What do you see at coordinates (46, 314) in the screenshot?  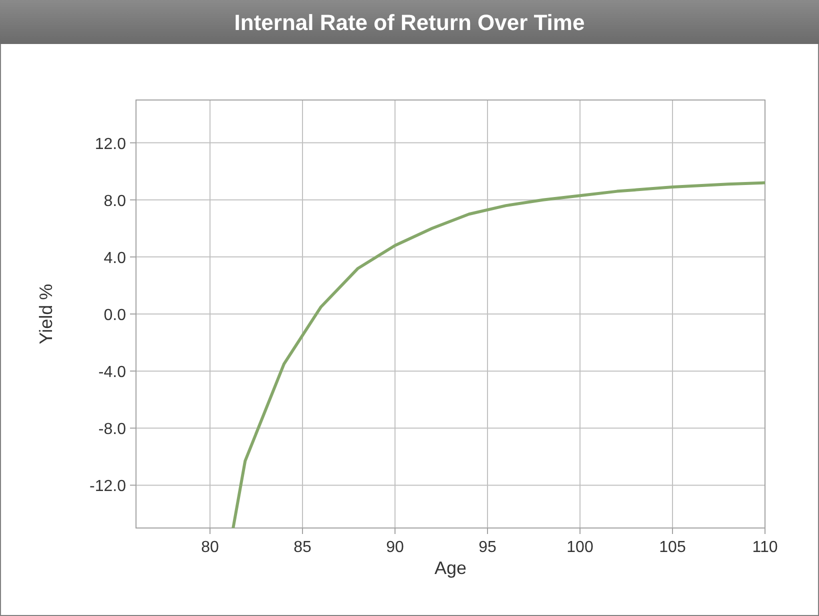 I see `y-axis-title: Yield %` at bounding box center [46, 314].